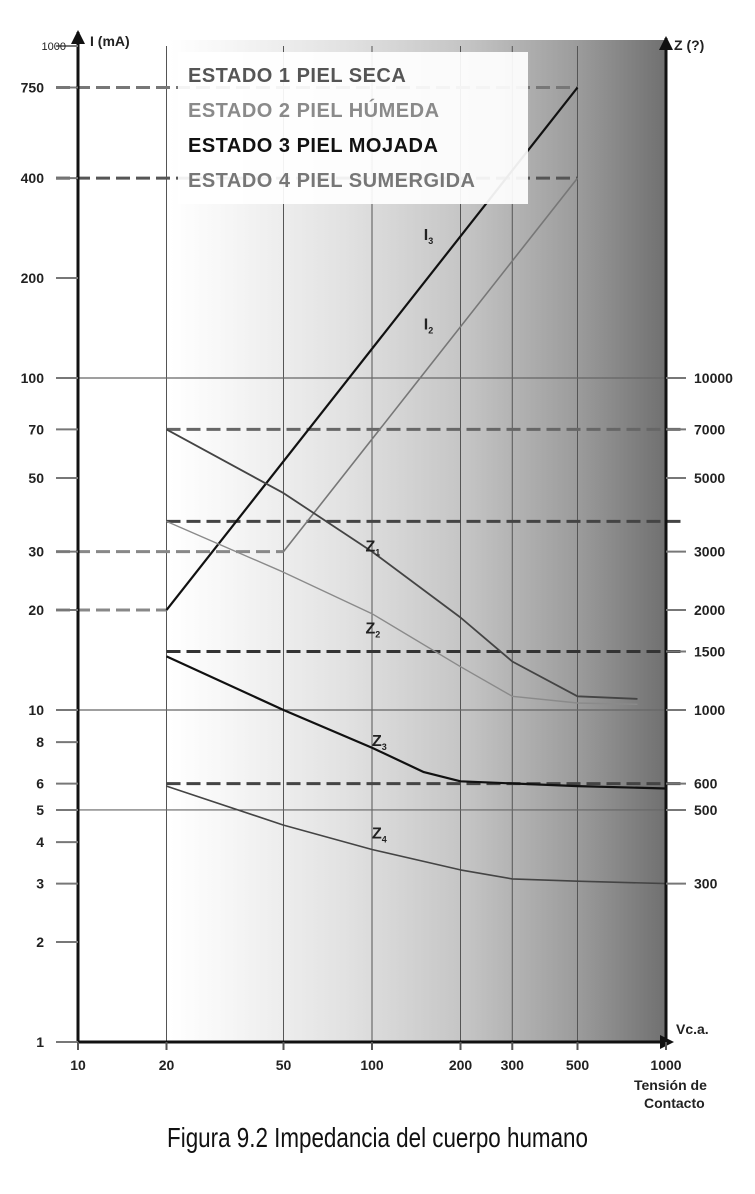  What do you see at coordinates (689, 45) in the screenshot?
I see `y-right-axis-title: Z (?)` at bounding box center [689, 45].